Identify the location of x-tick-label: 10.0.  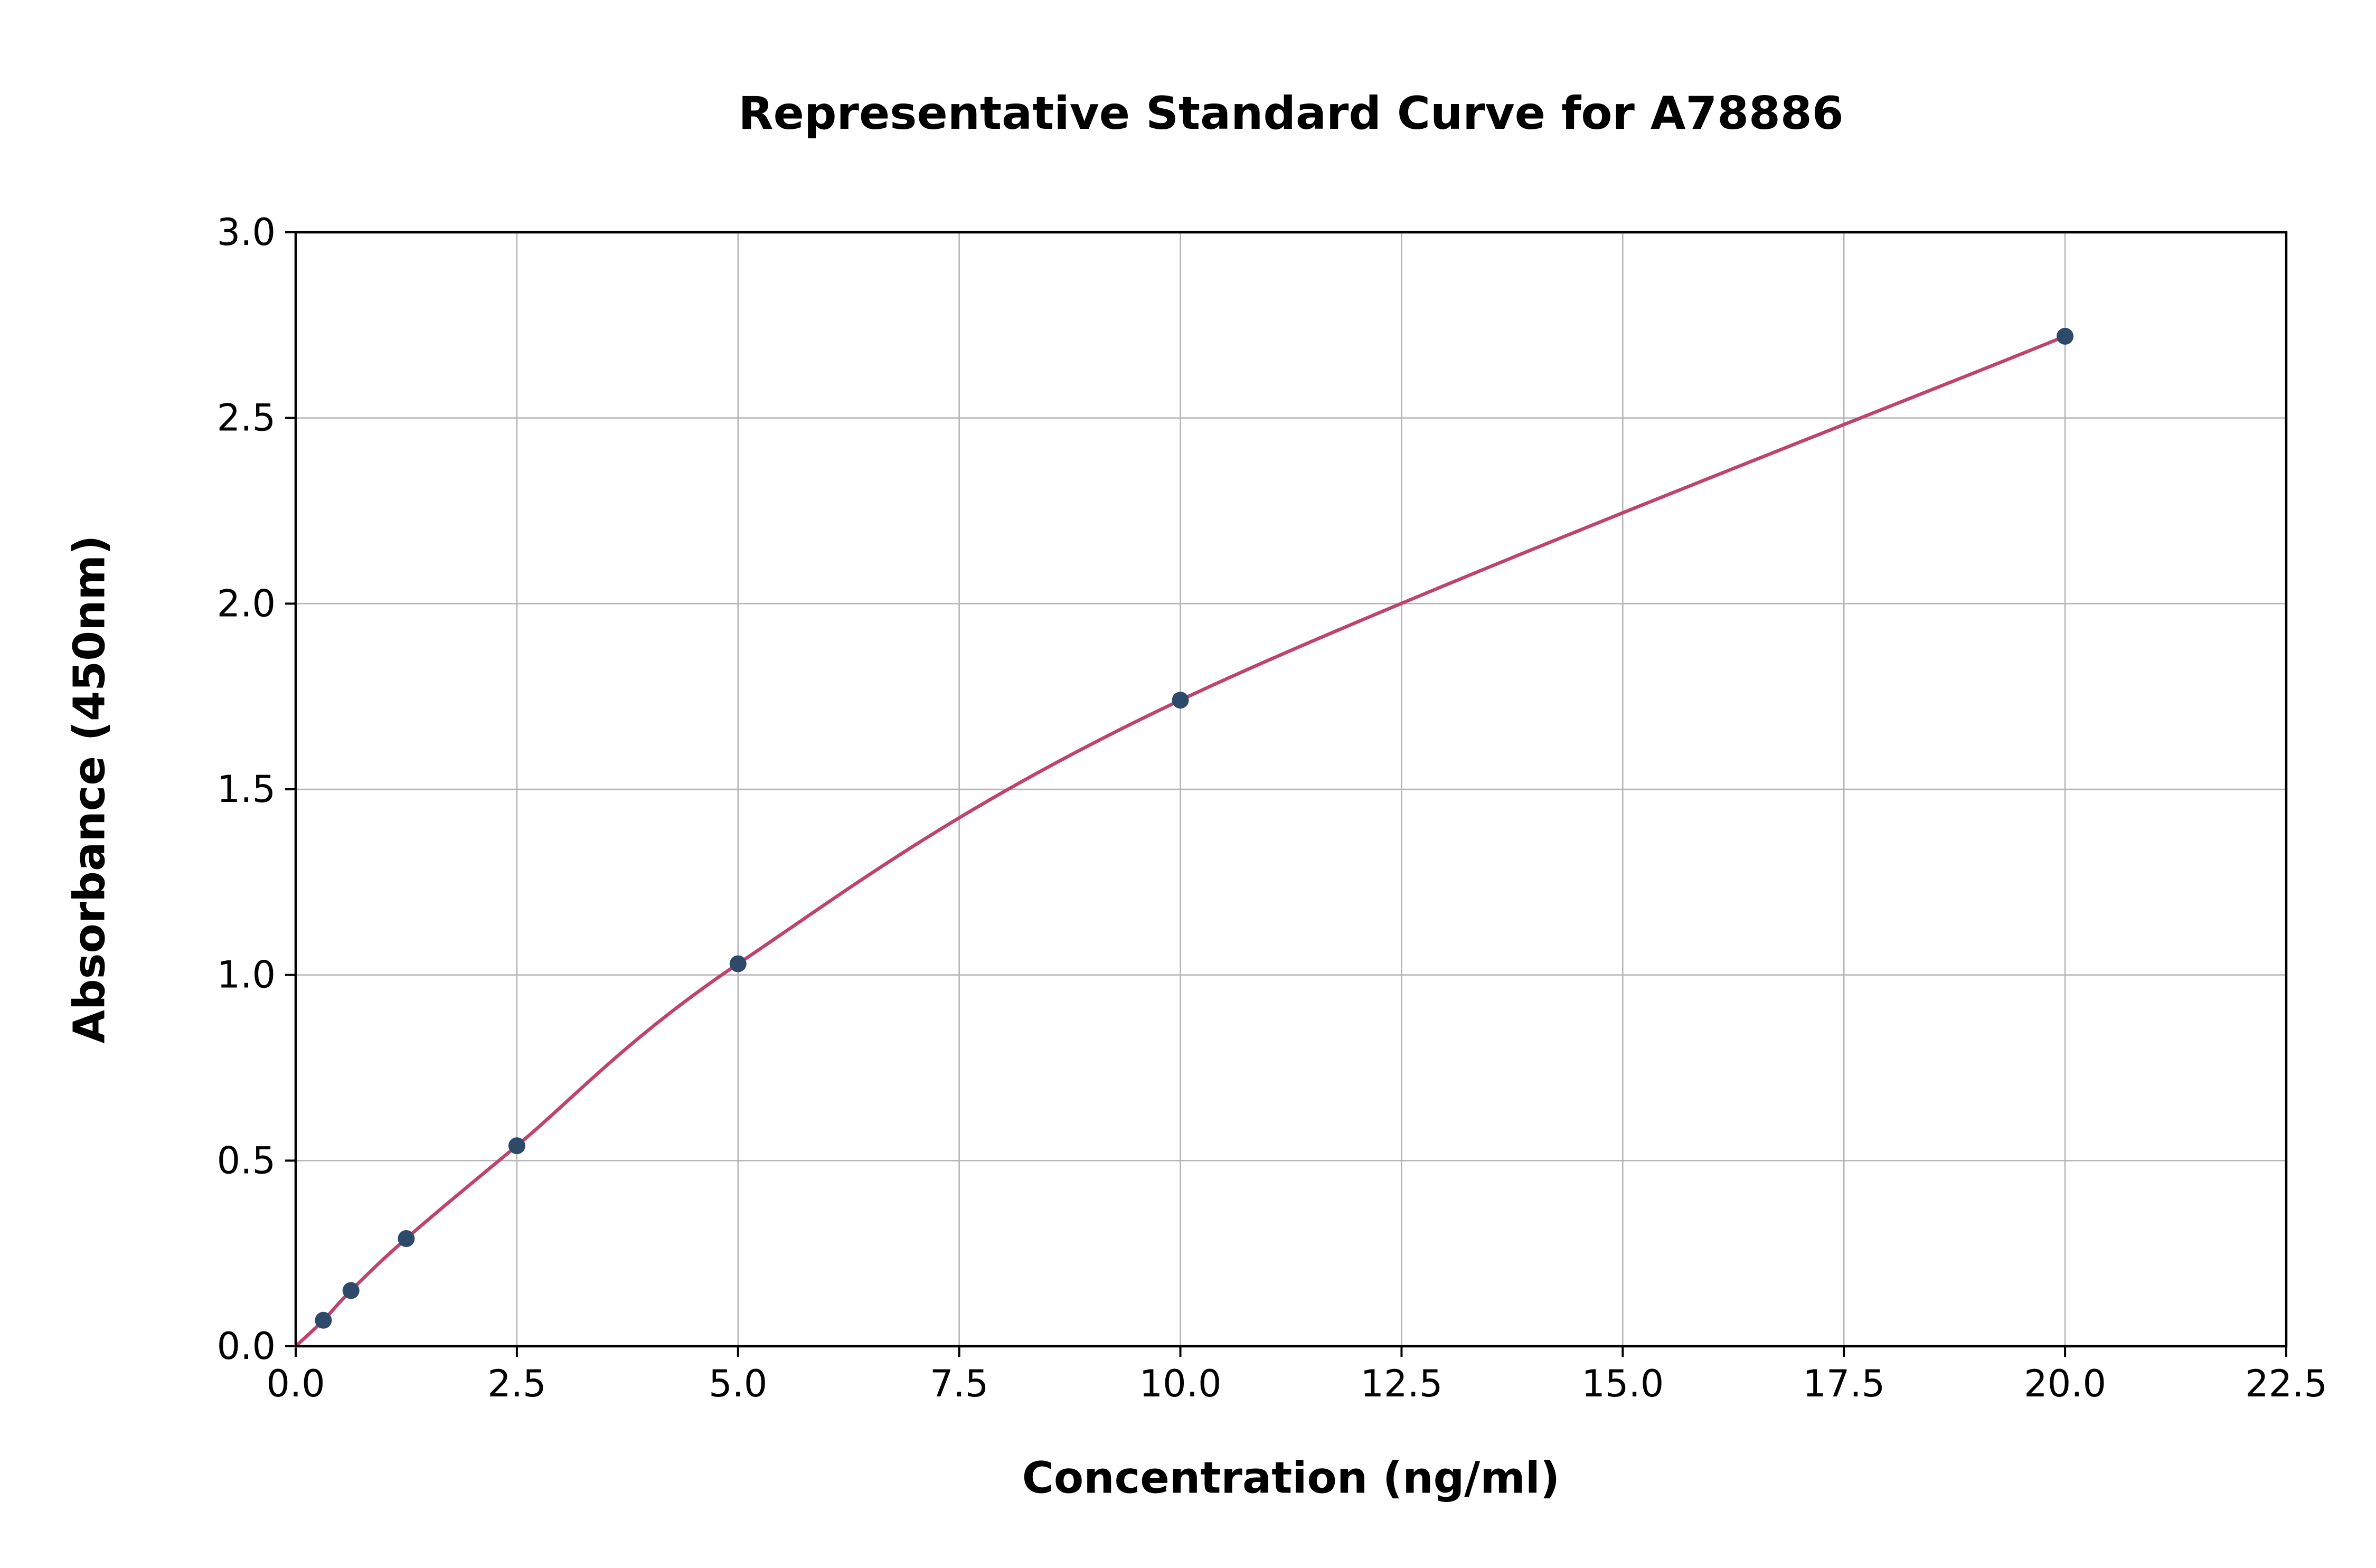
(1180, 1384).